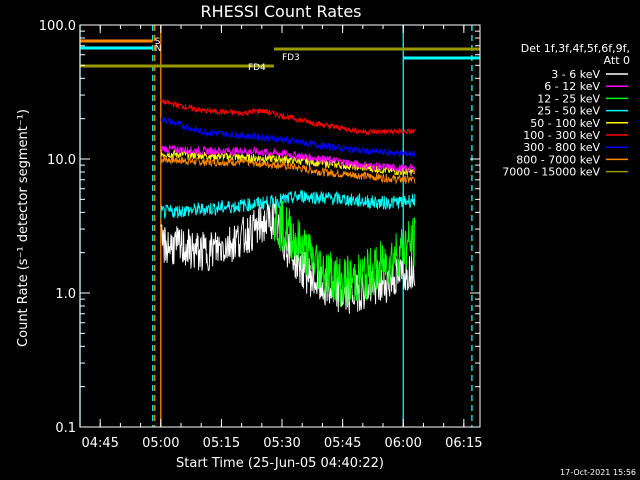 The height and width of the screenshot is (480, 640). Describe the element at coordinates (280, 463) in the screenshot. I see `x-axis-label: Start Time (25-Jun-05 04:40:22)` at that location.